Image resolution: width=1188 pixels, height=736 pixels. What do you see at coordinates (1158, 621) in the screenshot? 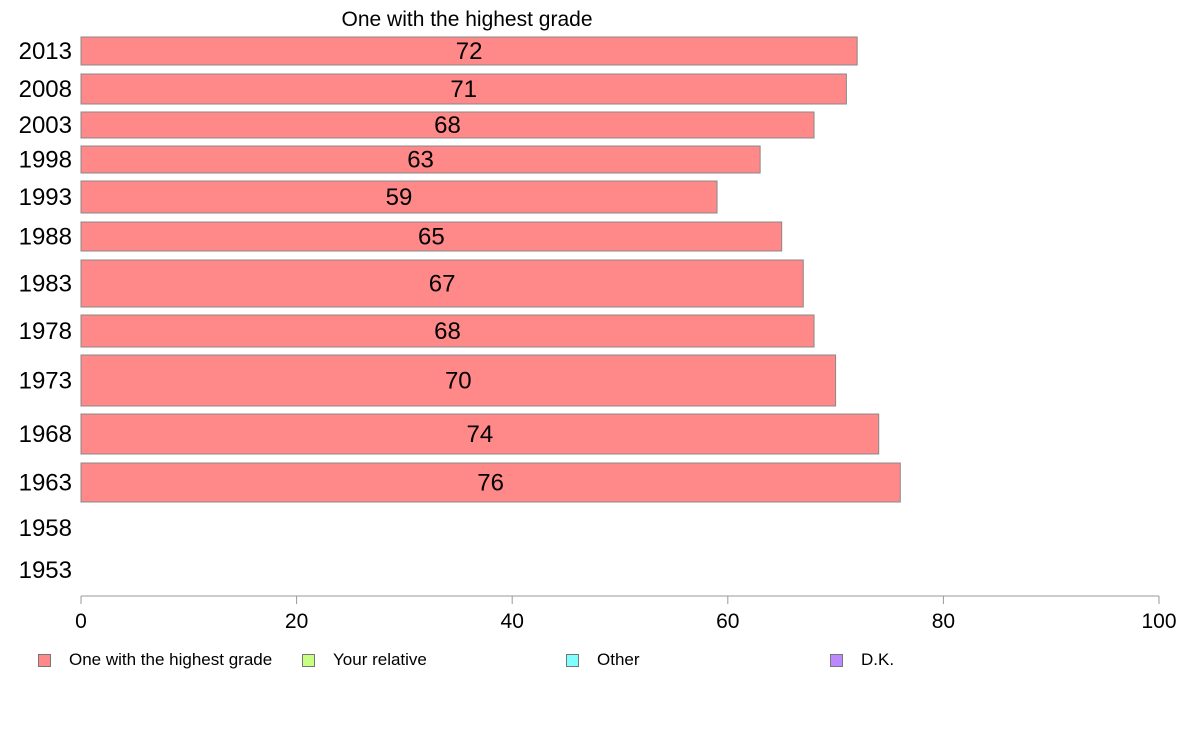
I see `x-tick-label: 100` at bounding box center [1158, 621].